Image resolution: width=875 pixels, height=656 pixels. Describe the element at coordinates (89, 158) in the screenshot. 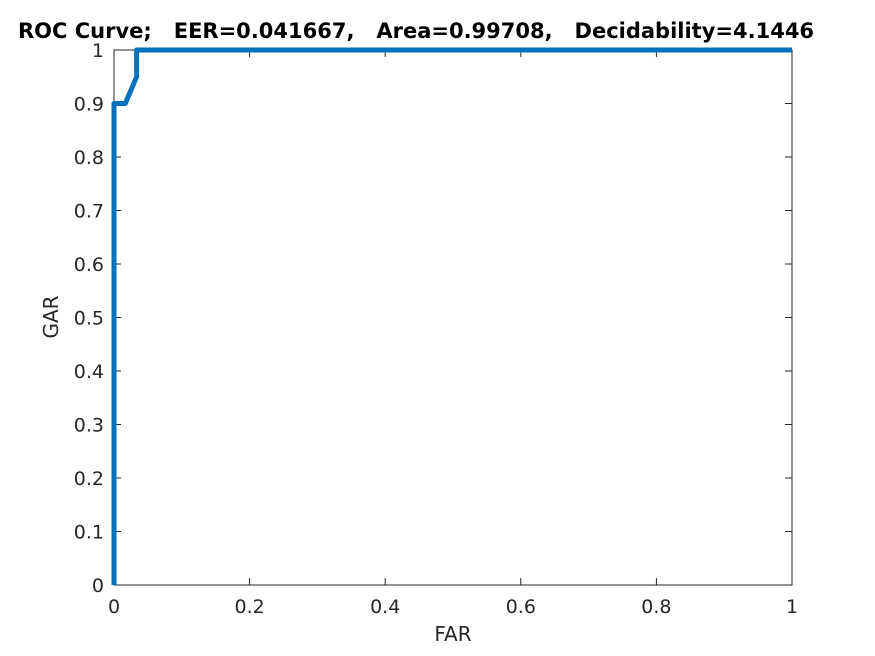

I see `y-tick-label: 0.8` at that location.